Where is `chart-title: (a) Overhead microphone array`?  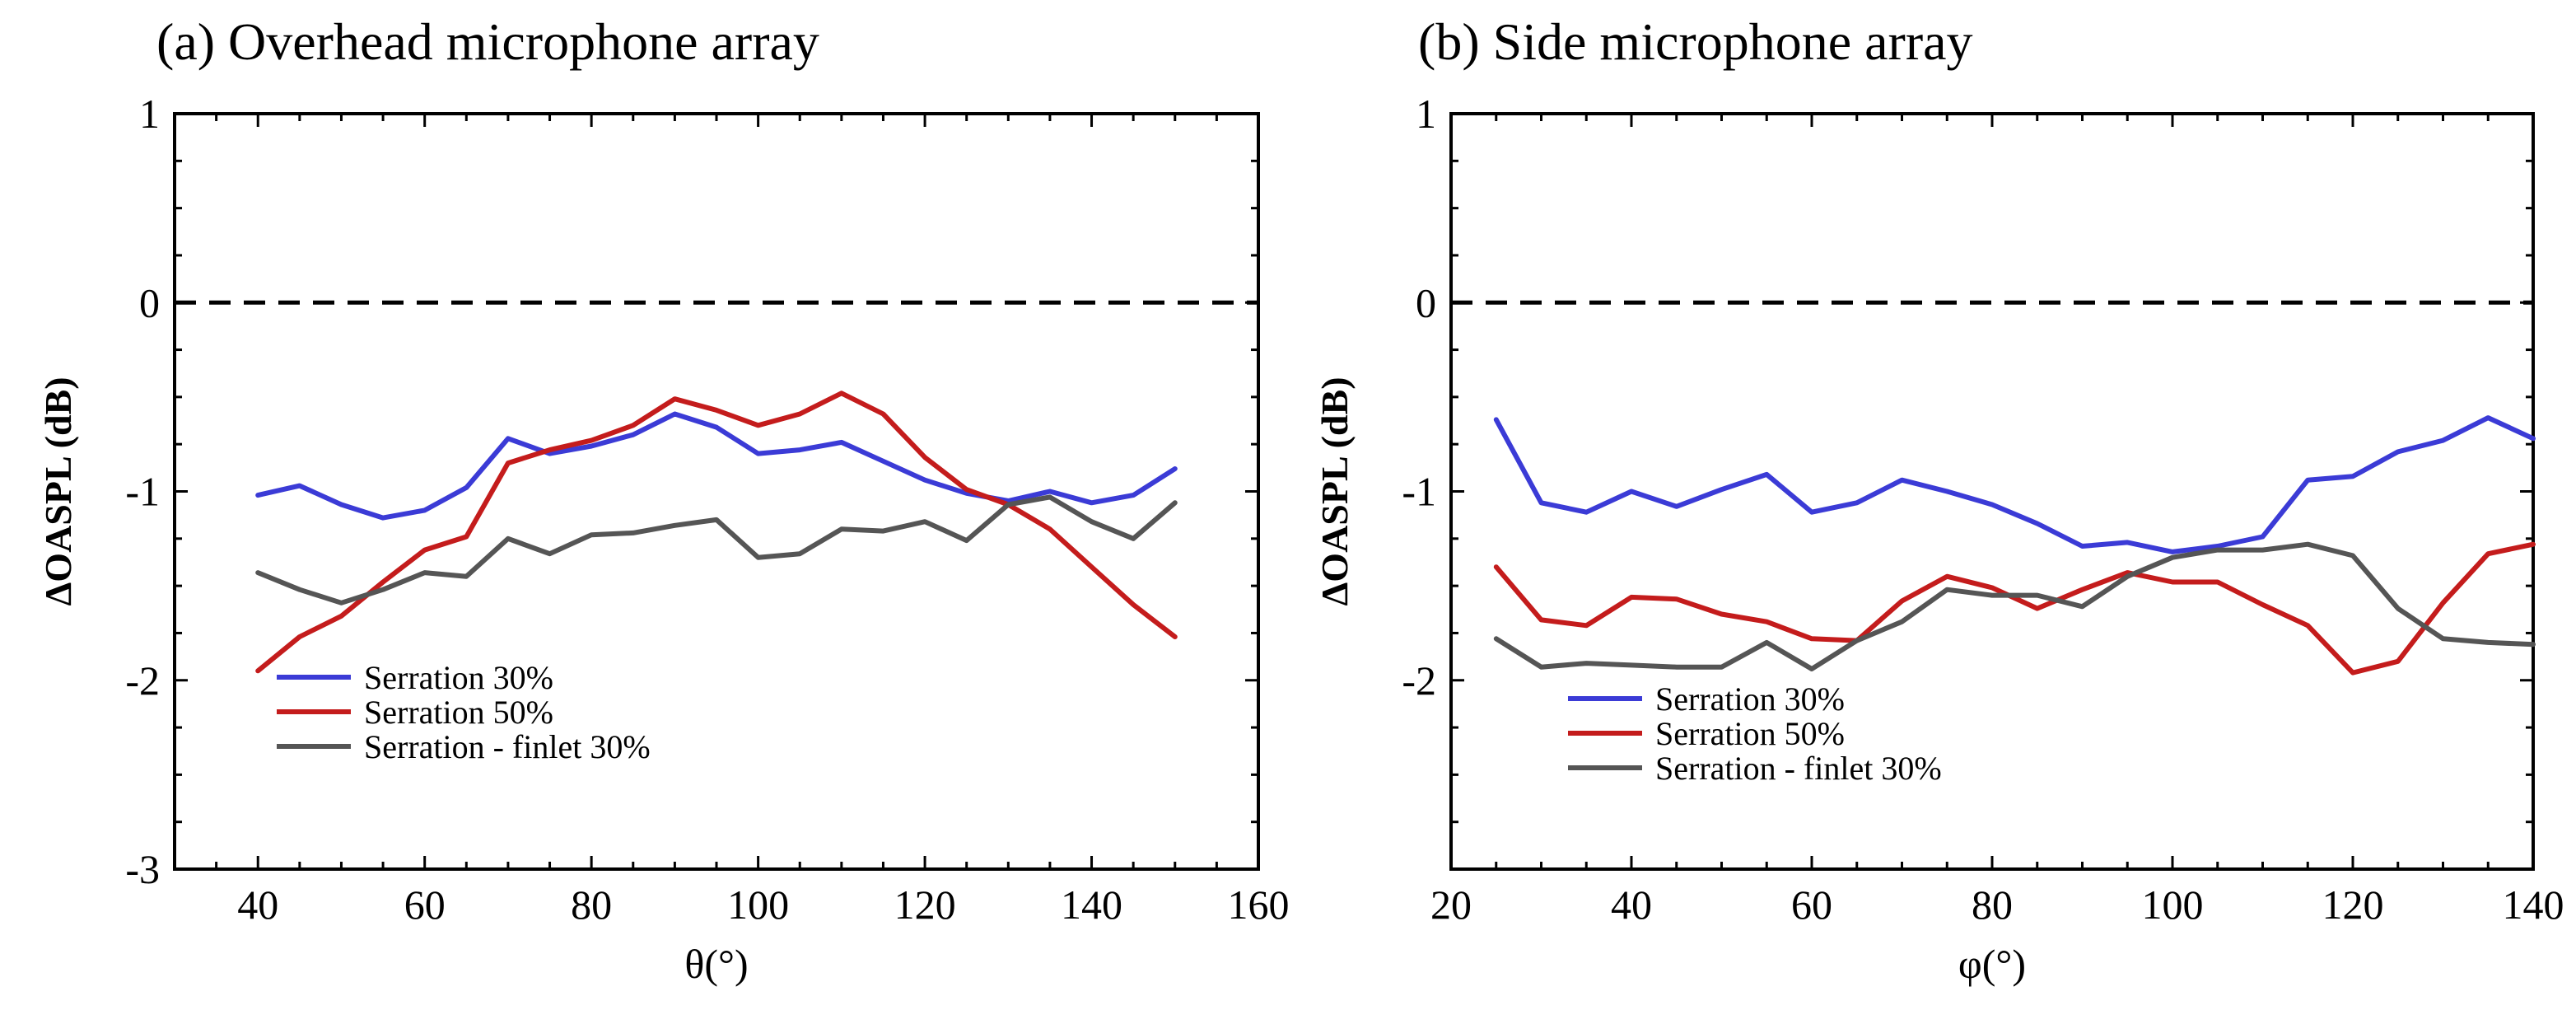 chart-title: (a) Overhead microphone array is located at coordinates (487, 41).